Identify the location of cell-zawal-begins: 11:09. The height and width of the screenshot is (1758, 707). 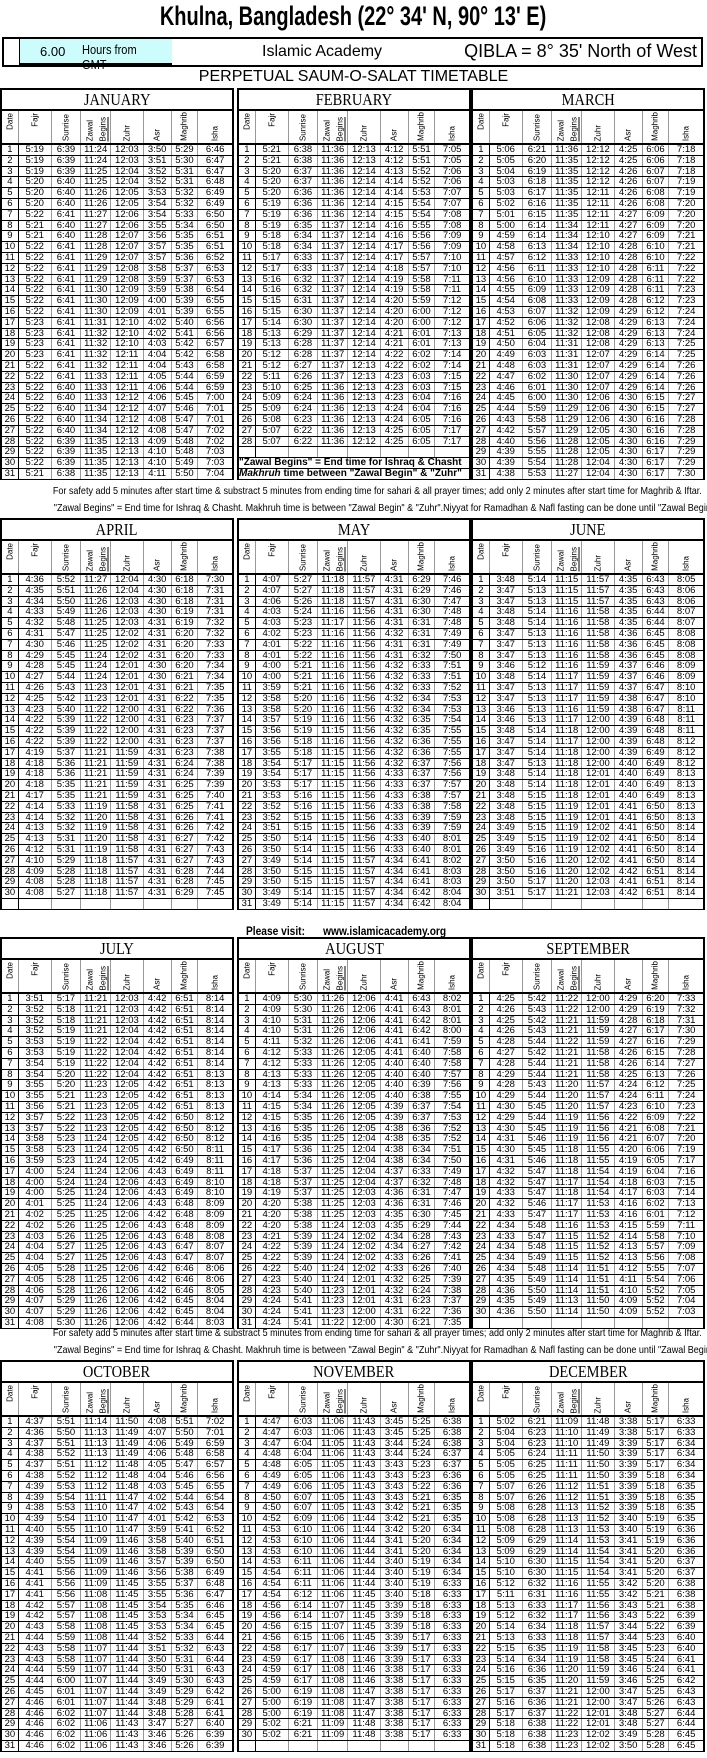
(333, 1735).